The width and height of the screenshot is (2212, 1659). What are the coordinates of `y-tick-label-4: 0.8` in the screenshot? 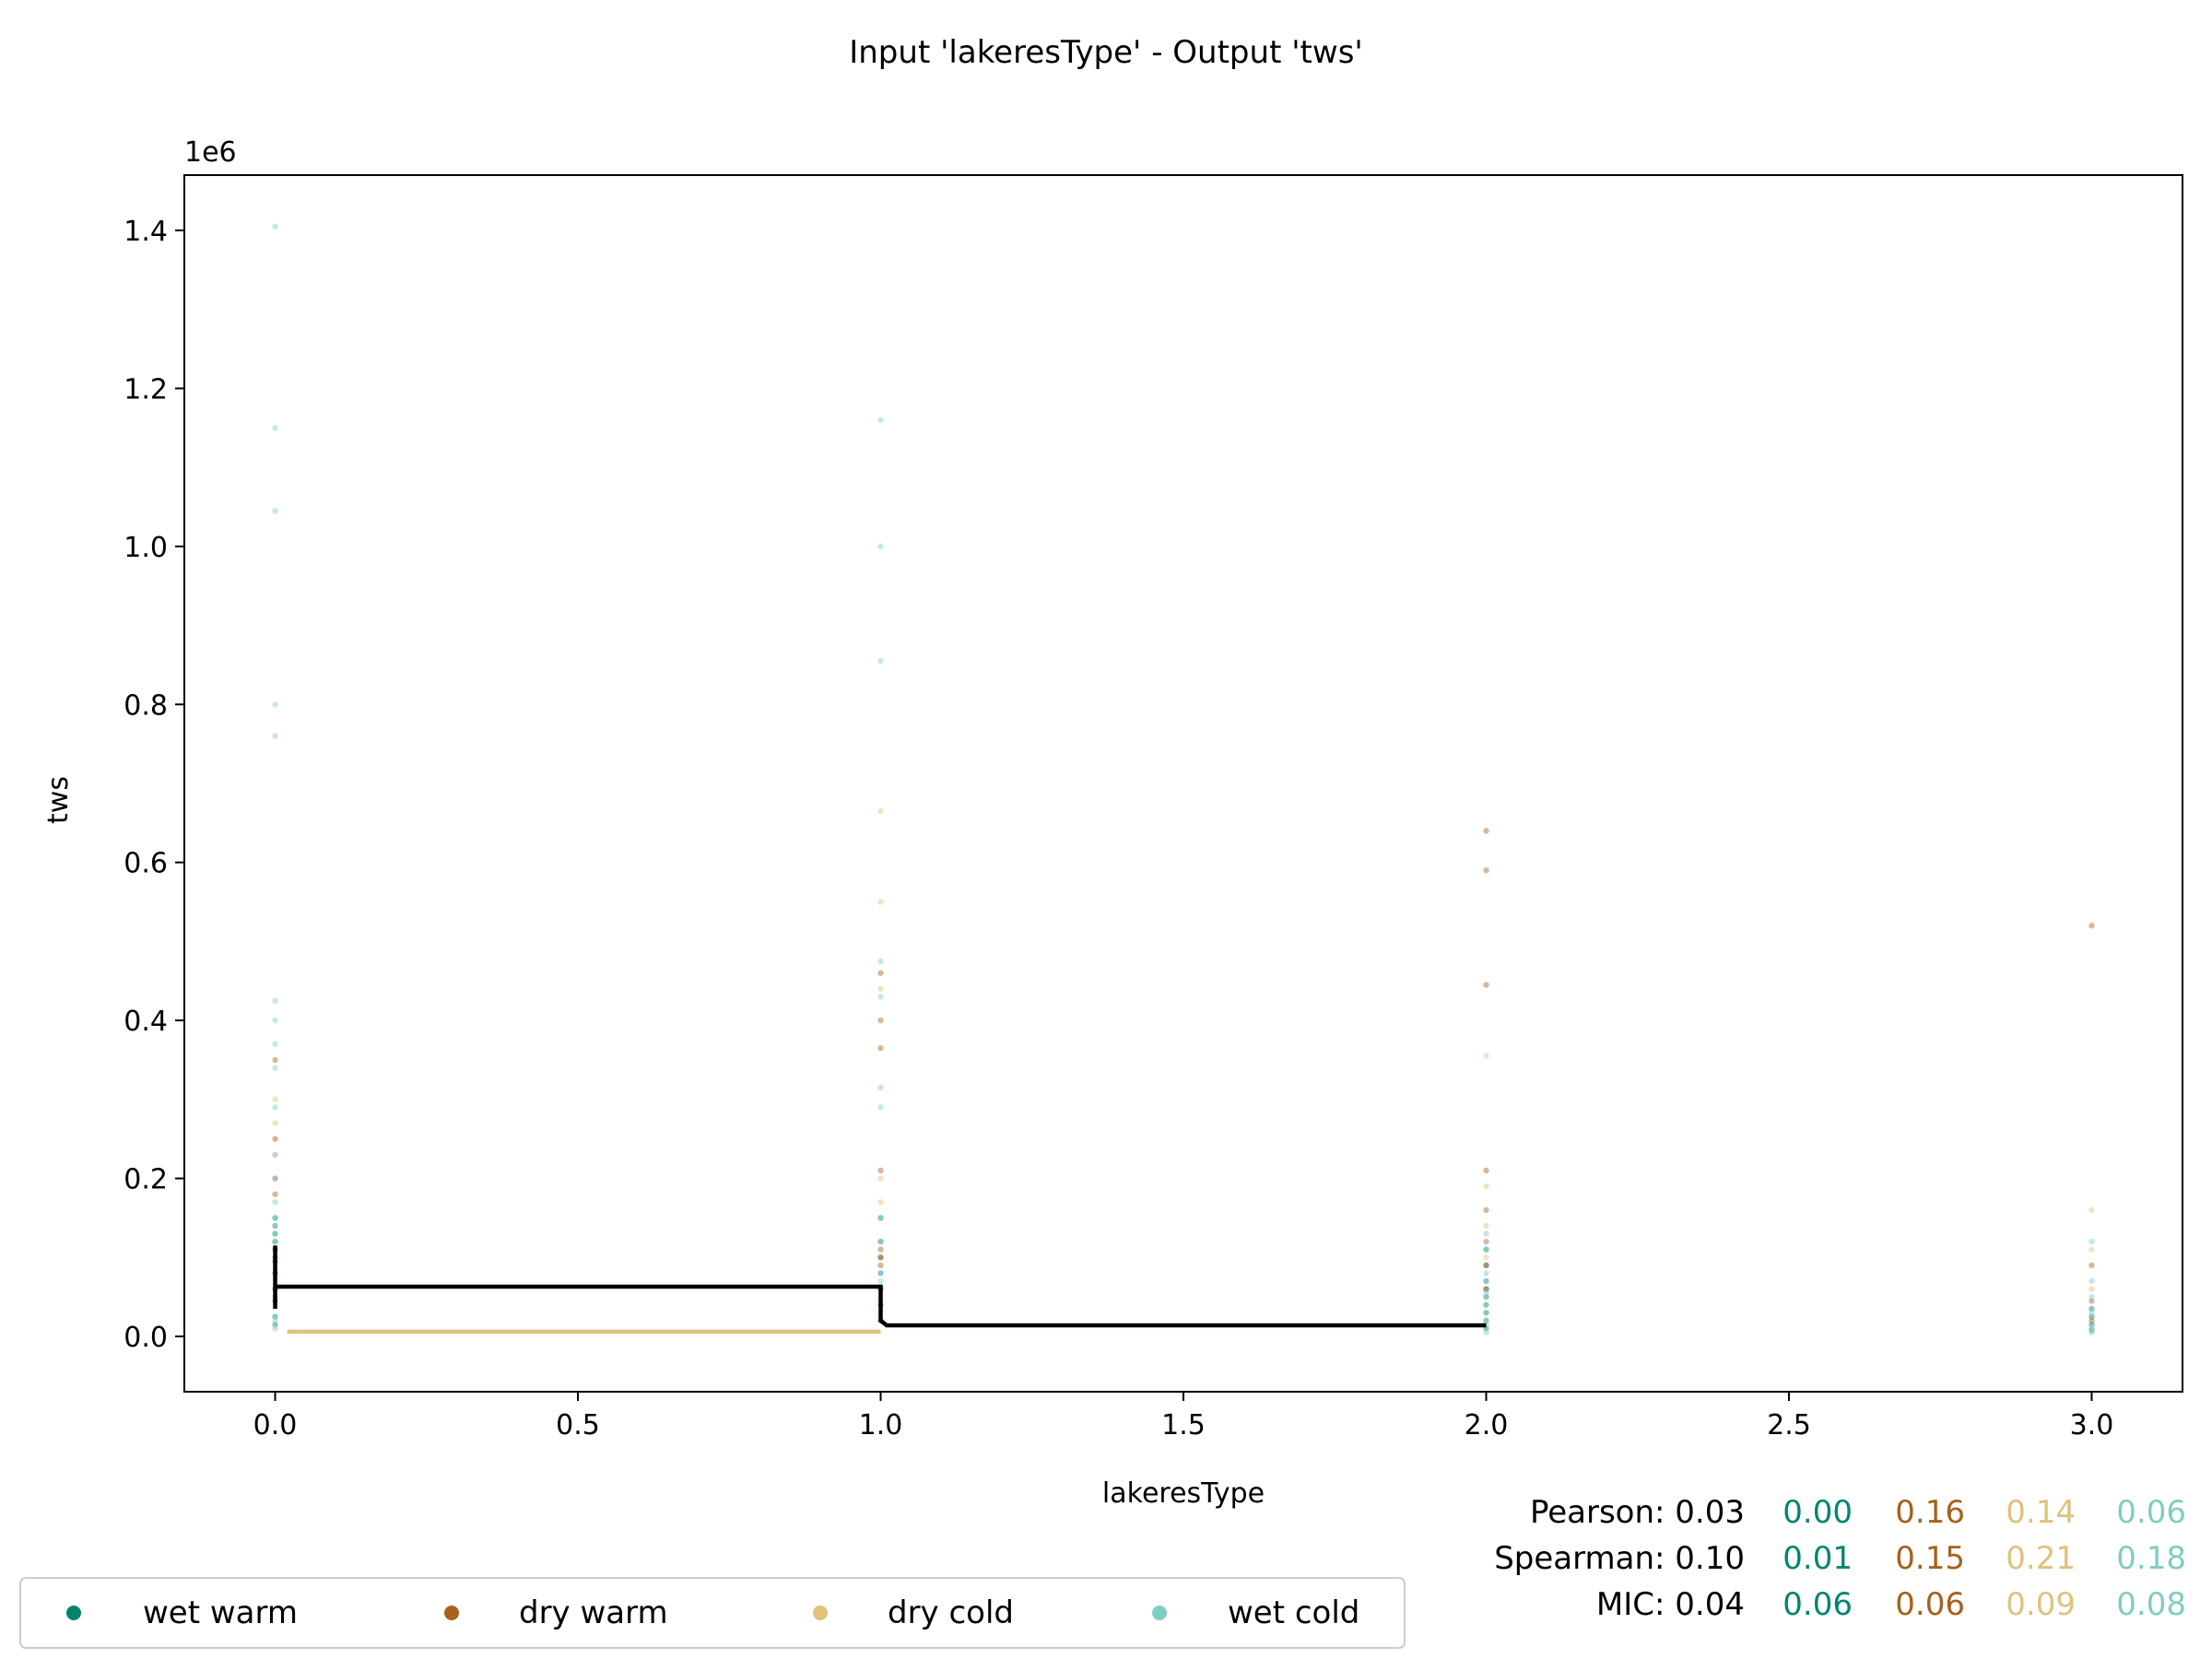 It's located at (146, 705).